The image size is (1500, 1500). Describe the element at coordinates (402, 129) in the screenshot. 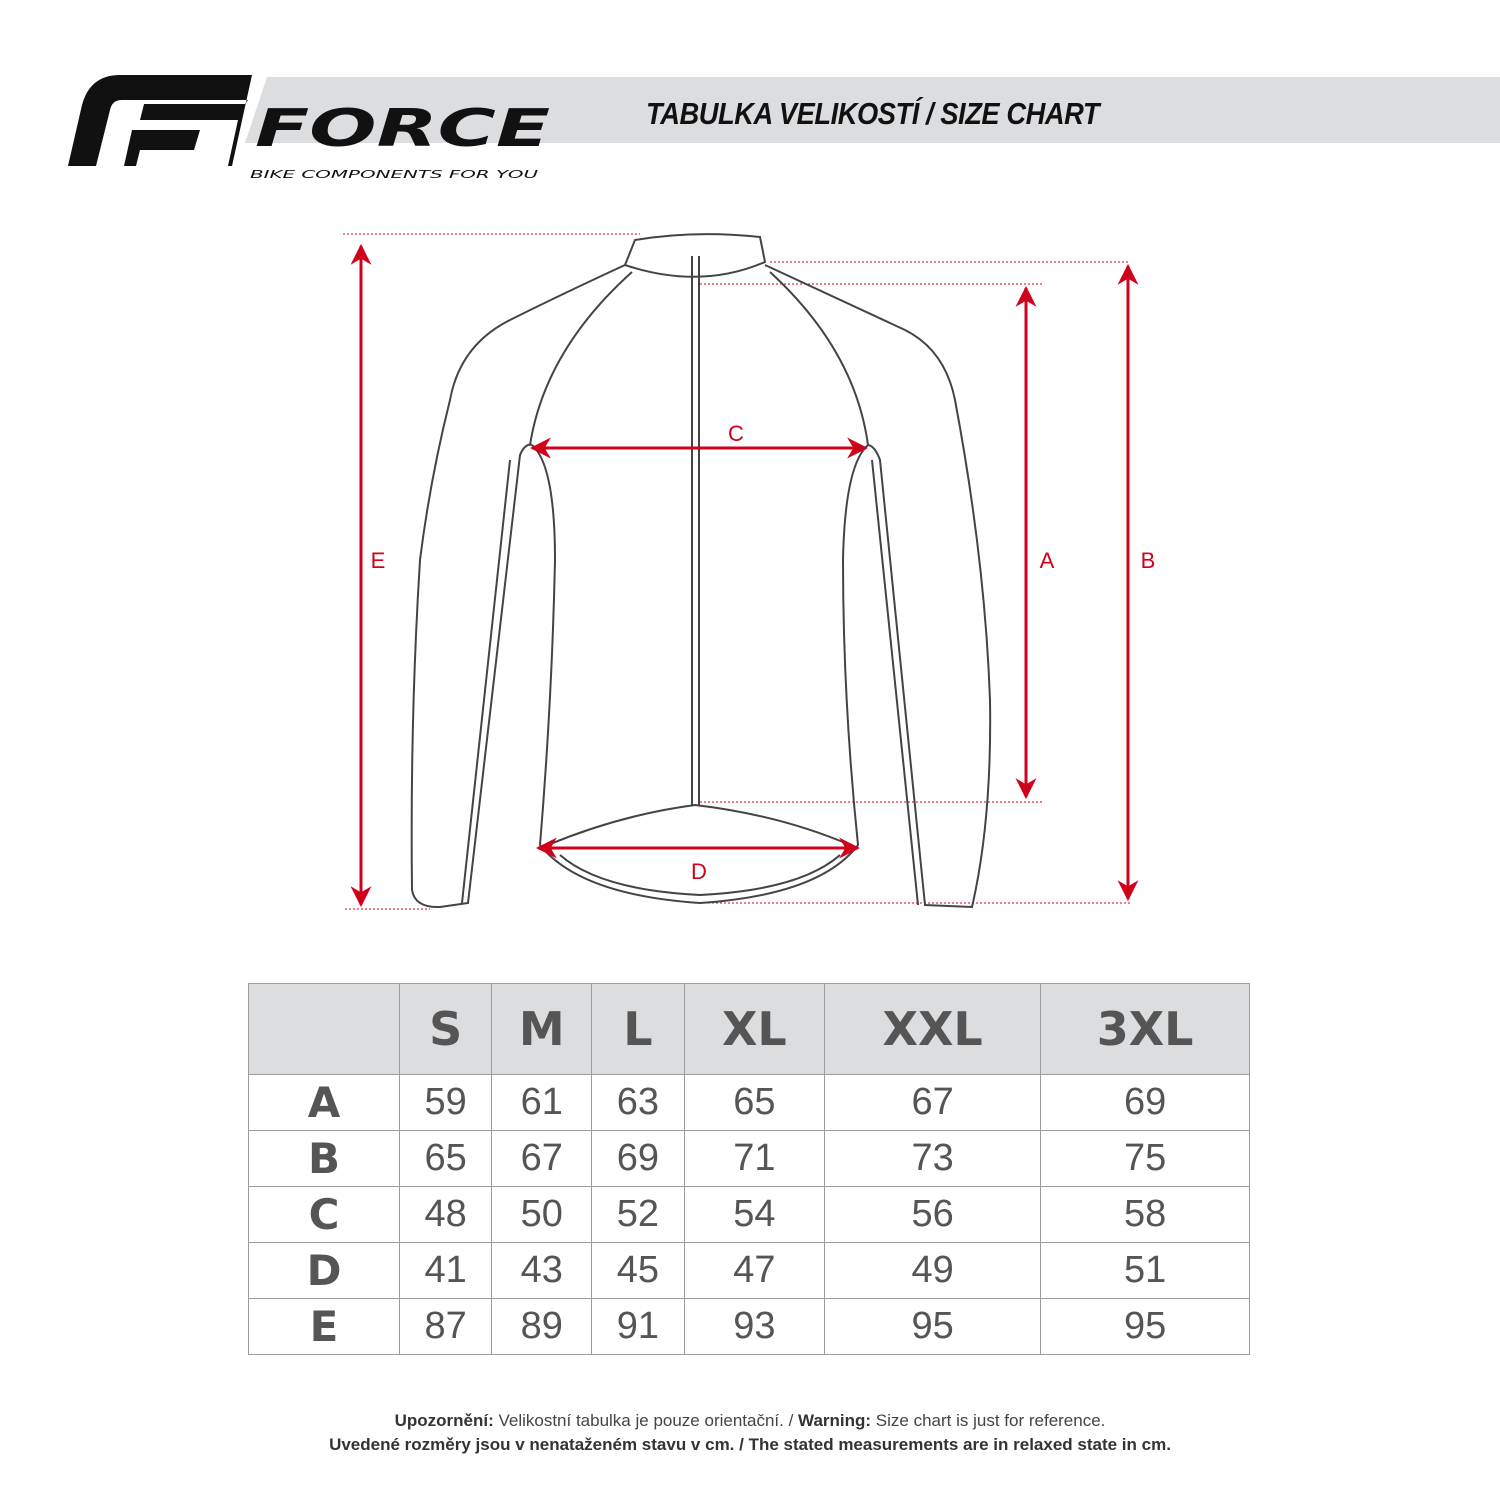

I see `brand-name: FORCE` at that location.